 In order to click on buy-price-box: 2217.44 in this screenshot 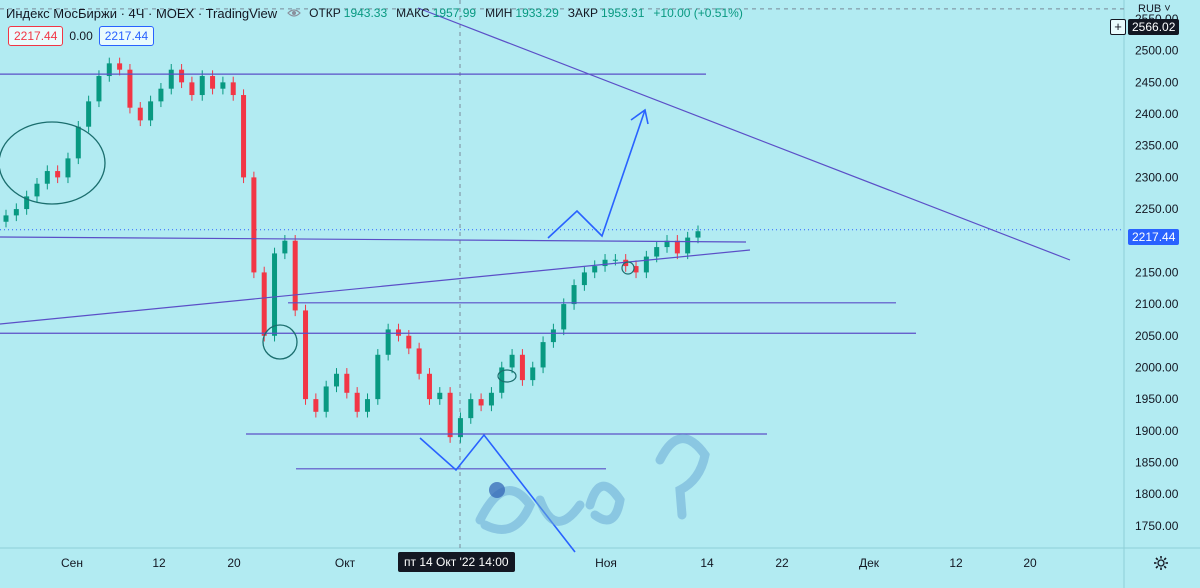, I will do `click(126, 36)`.